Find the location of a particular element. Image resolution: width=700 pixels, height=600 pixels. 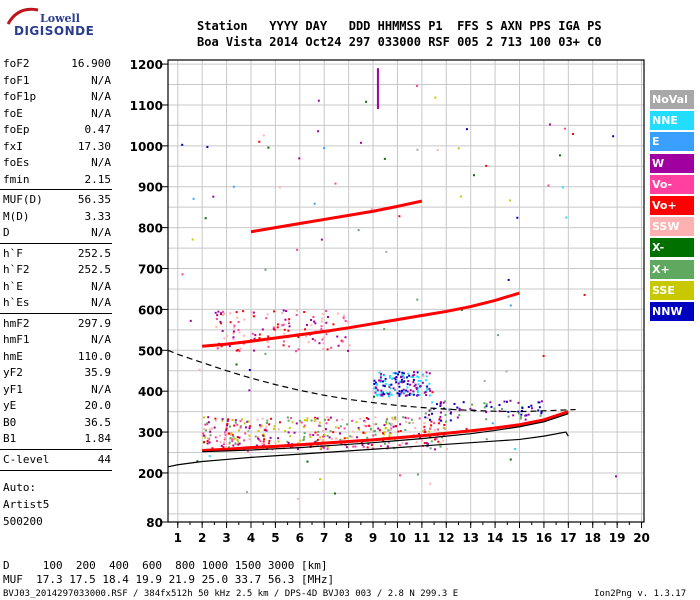

param-name: fmin is located at coordinates (16, 179).